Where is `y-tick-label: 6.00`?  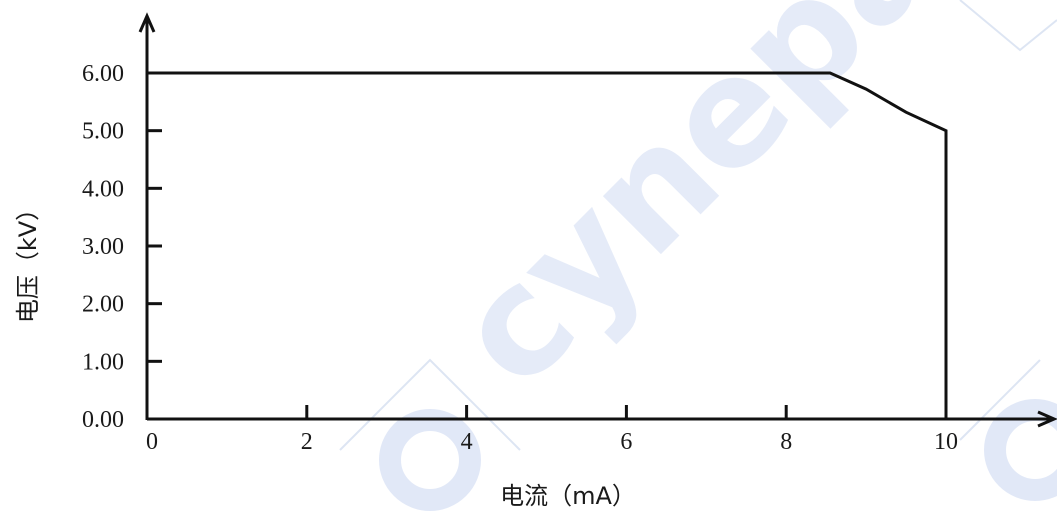
y-tick-label: 6.00 is located at coordinates (103, 74).